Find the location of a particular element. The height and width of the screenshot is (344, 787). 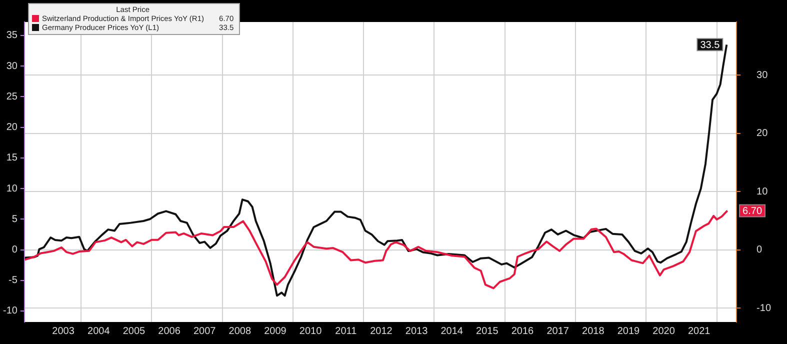

y-tick-label: 15 is located at coordinates (12, 158).